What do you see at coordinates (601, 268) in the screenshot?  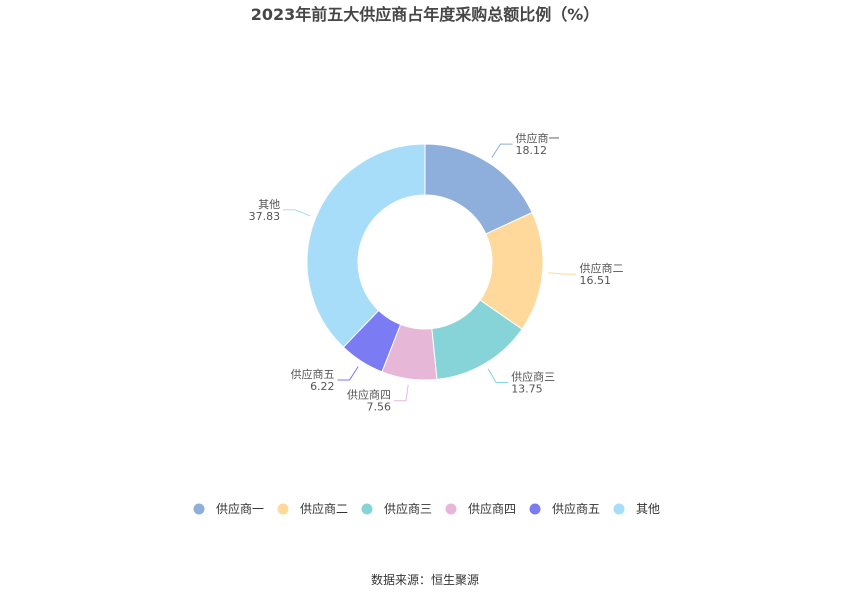 I see `slice-label-name: 供应商二` at bounding box center [601, 268].